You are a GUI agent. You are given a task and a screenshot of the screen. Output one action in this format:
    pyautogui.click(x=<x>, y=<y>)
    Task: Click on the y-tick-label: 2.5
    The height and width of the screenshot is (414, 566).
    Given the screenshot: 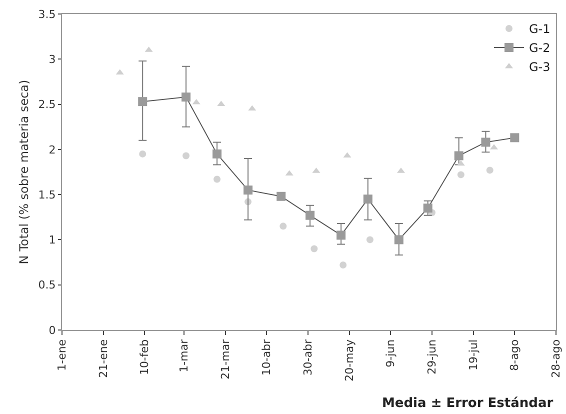 What is the action you would take?
    pyautogui.click(x=47, y=105)
    